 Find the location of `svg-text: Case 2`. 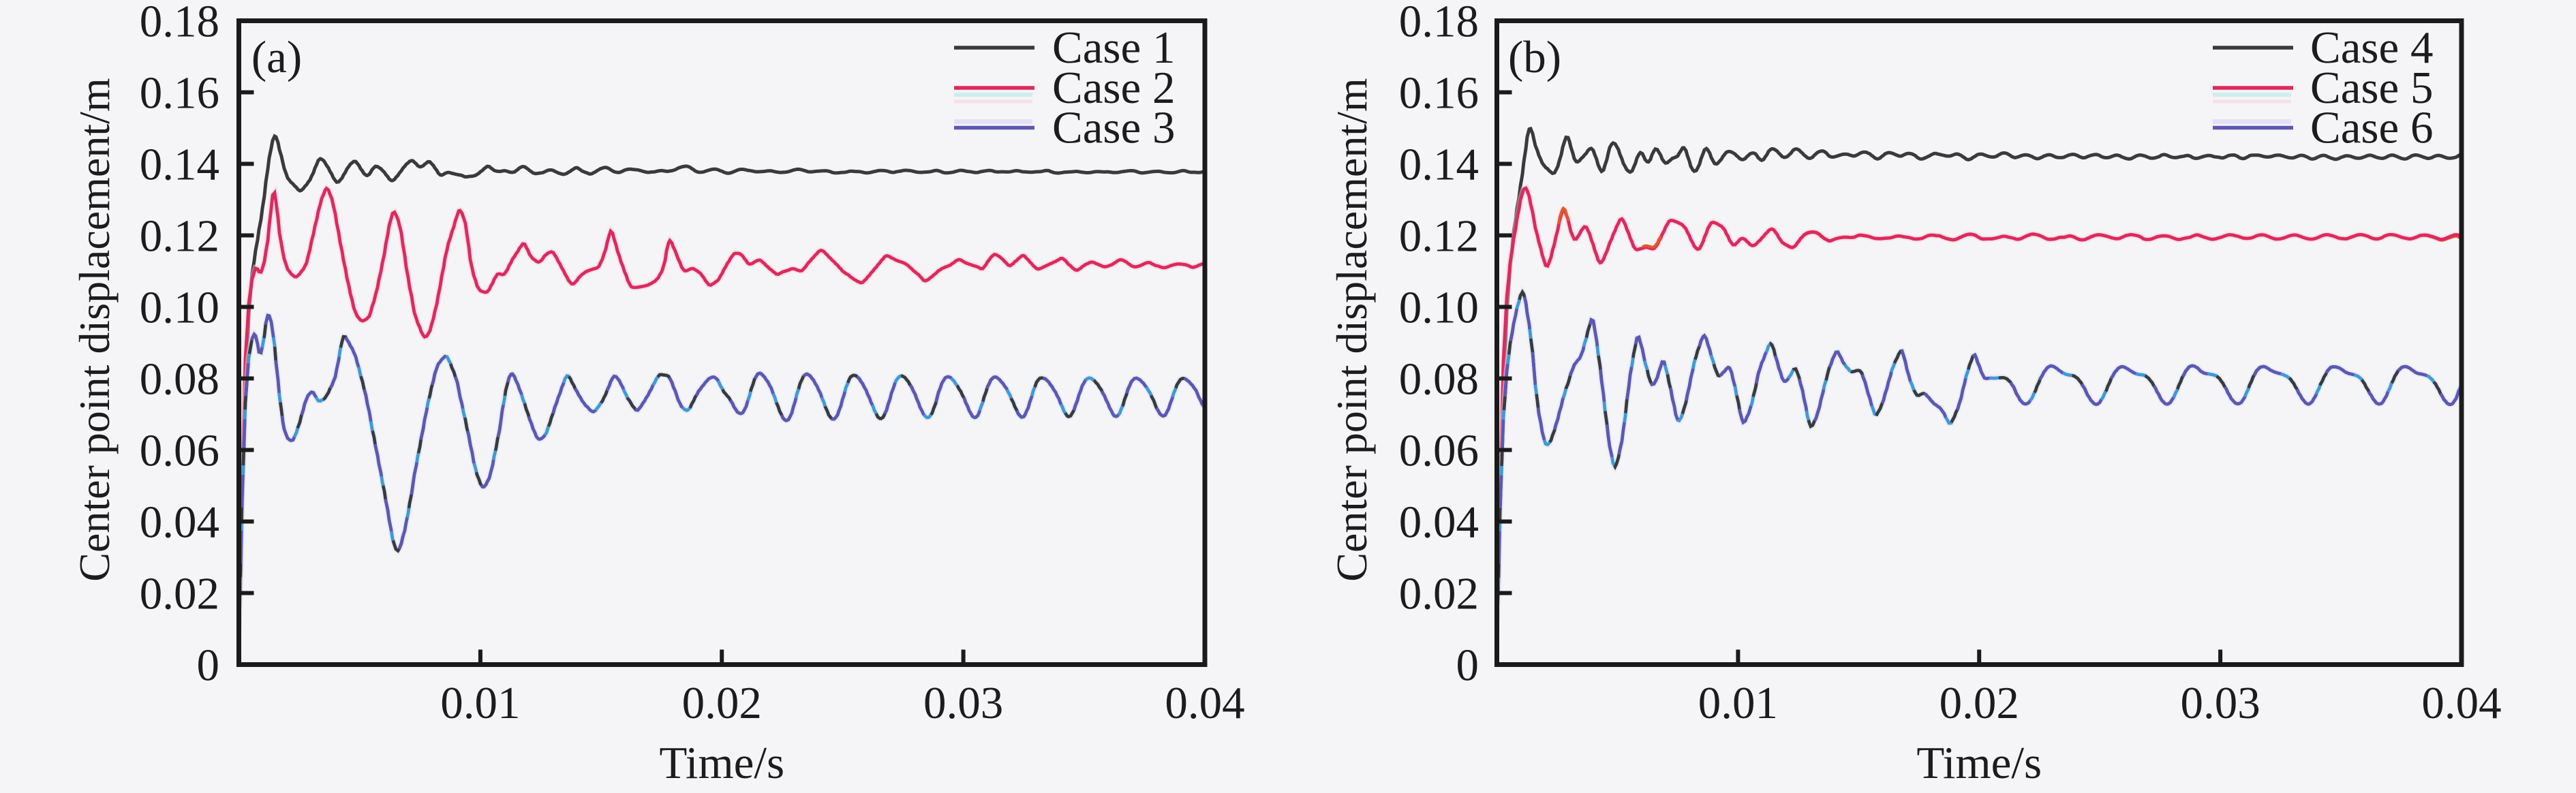

svg-text: Case 2 is located at coordinates (1114, 88).